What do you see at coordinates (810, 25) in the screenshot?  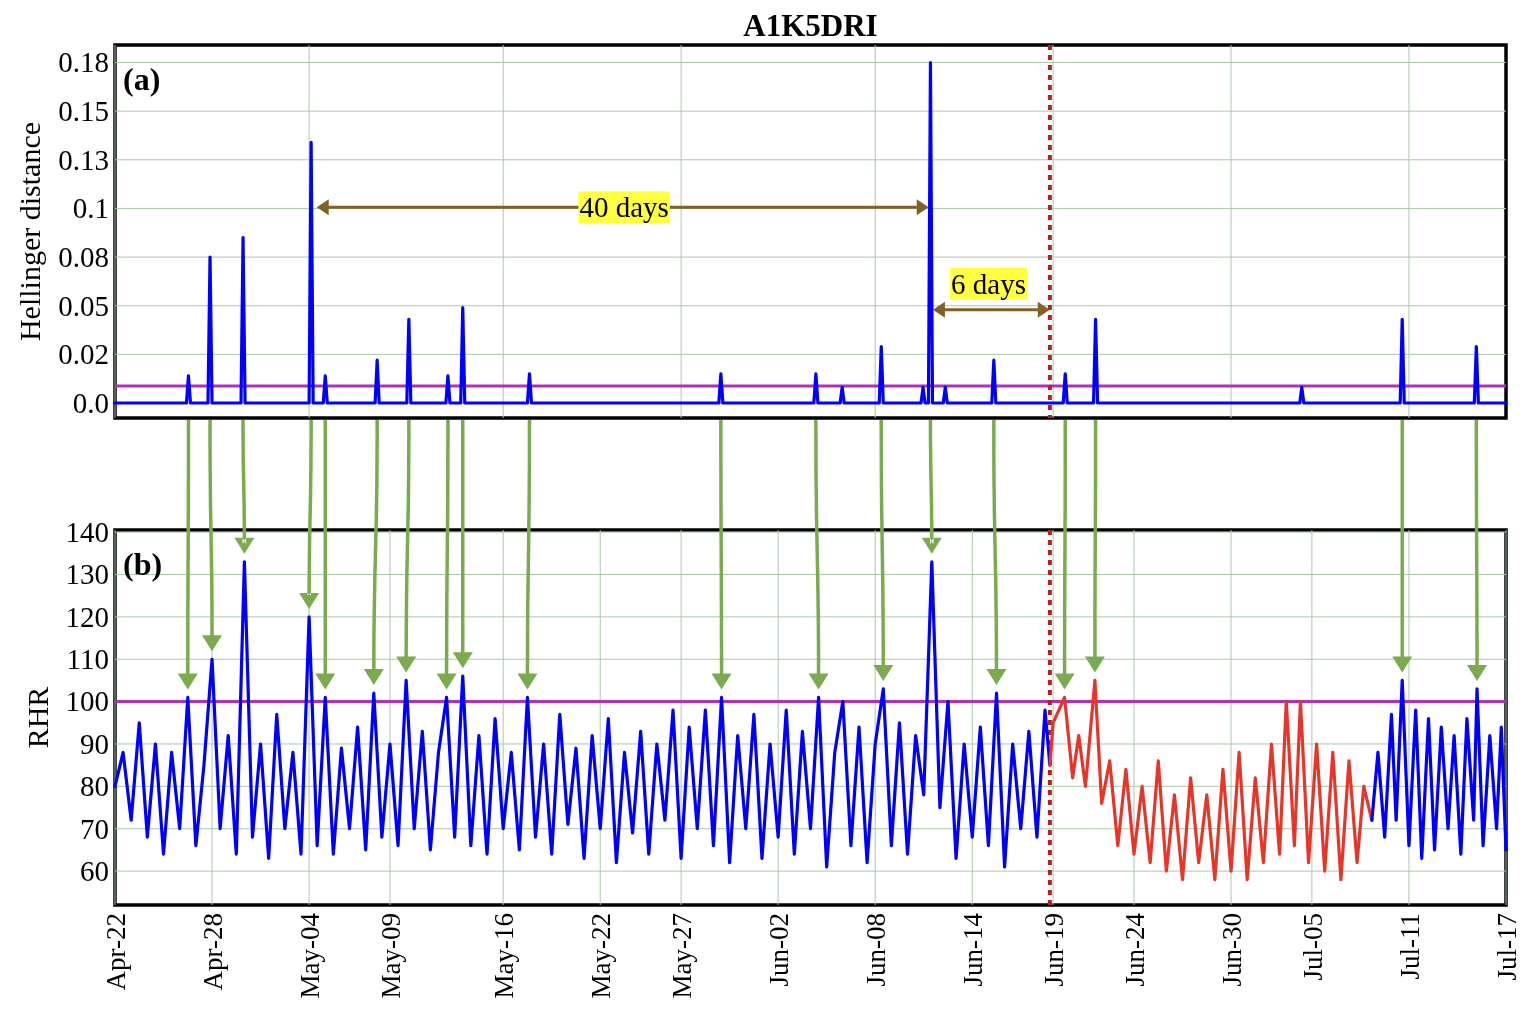 I see `chart-title: A1K5DRI` at bounding box center [810, 25].